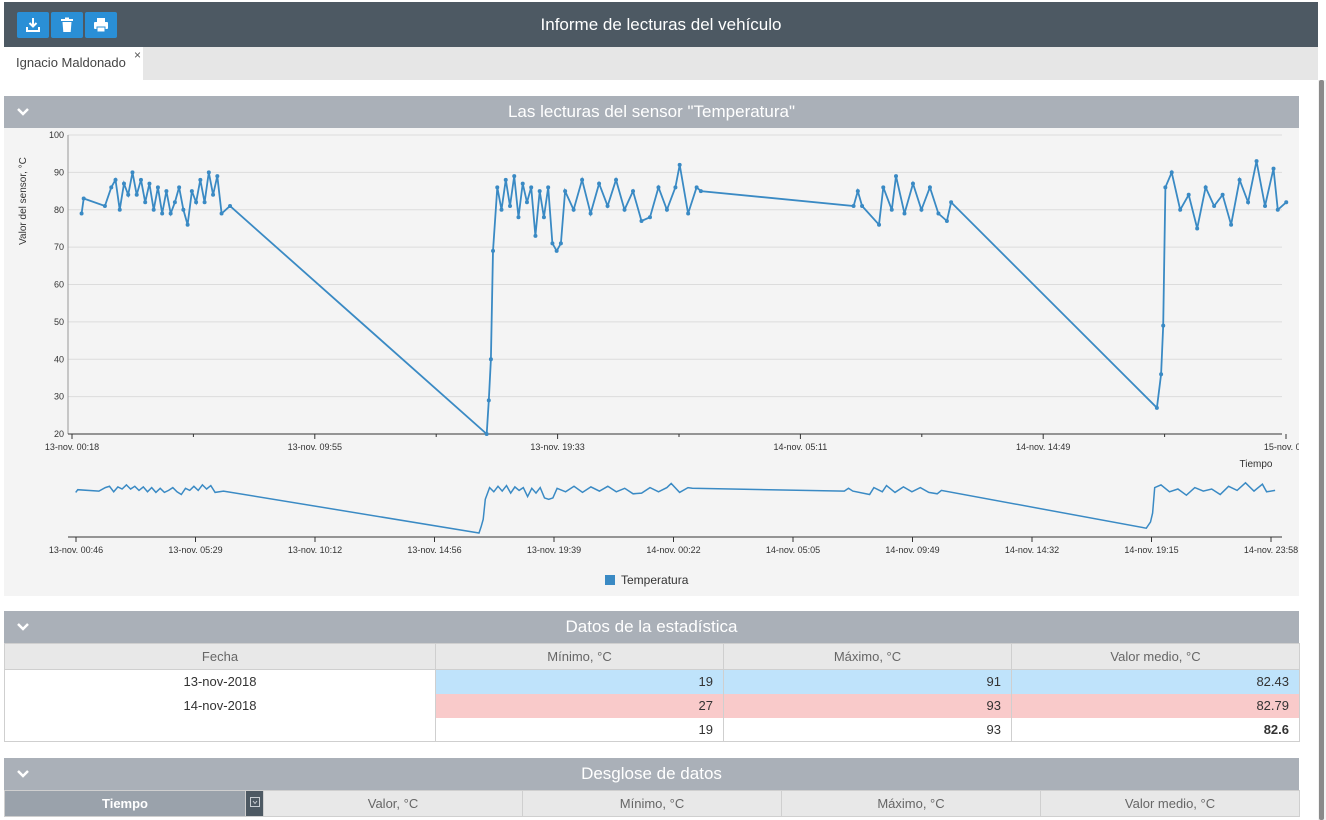  What do you see at coordinates (59, 210) in the screenshot?
I see `y-tick-label: 80` at bounding box center [59, 210].